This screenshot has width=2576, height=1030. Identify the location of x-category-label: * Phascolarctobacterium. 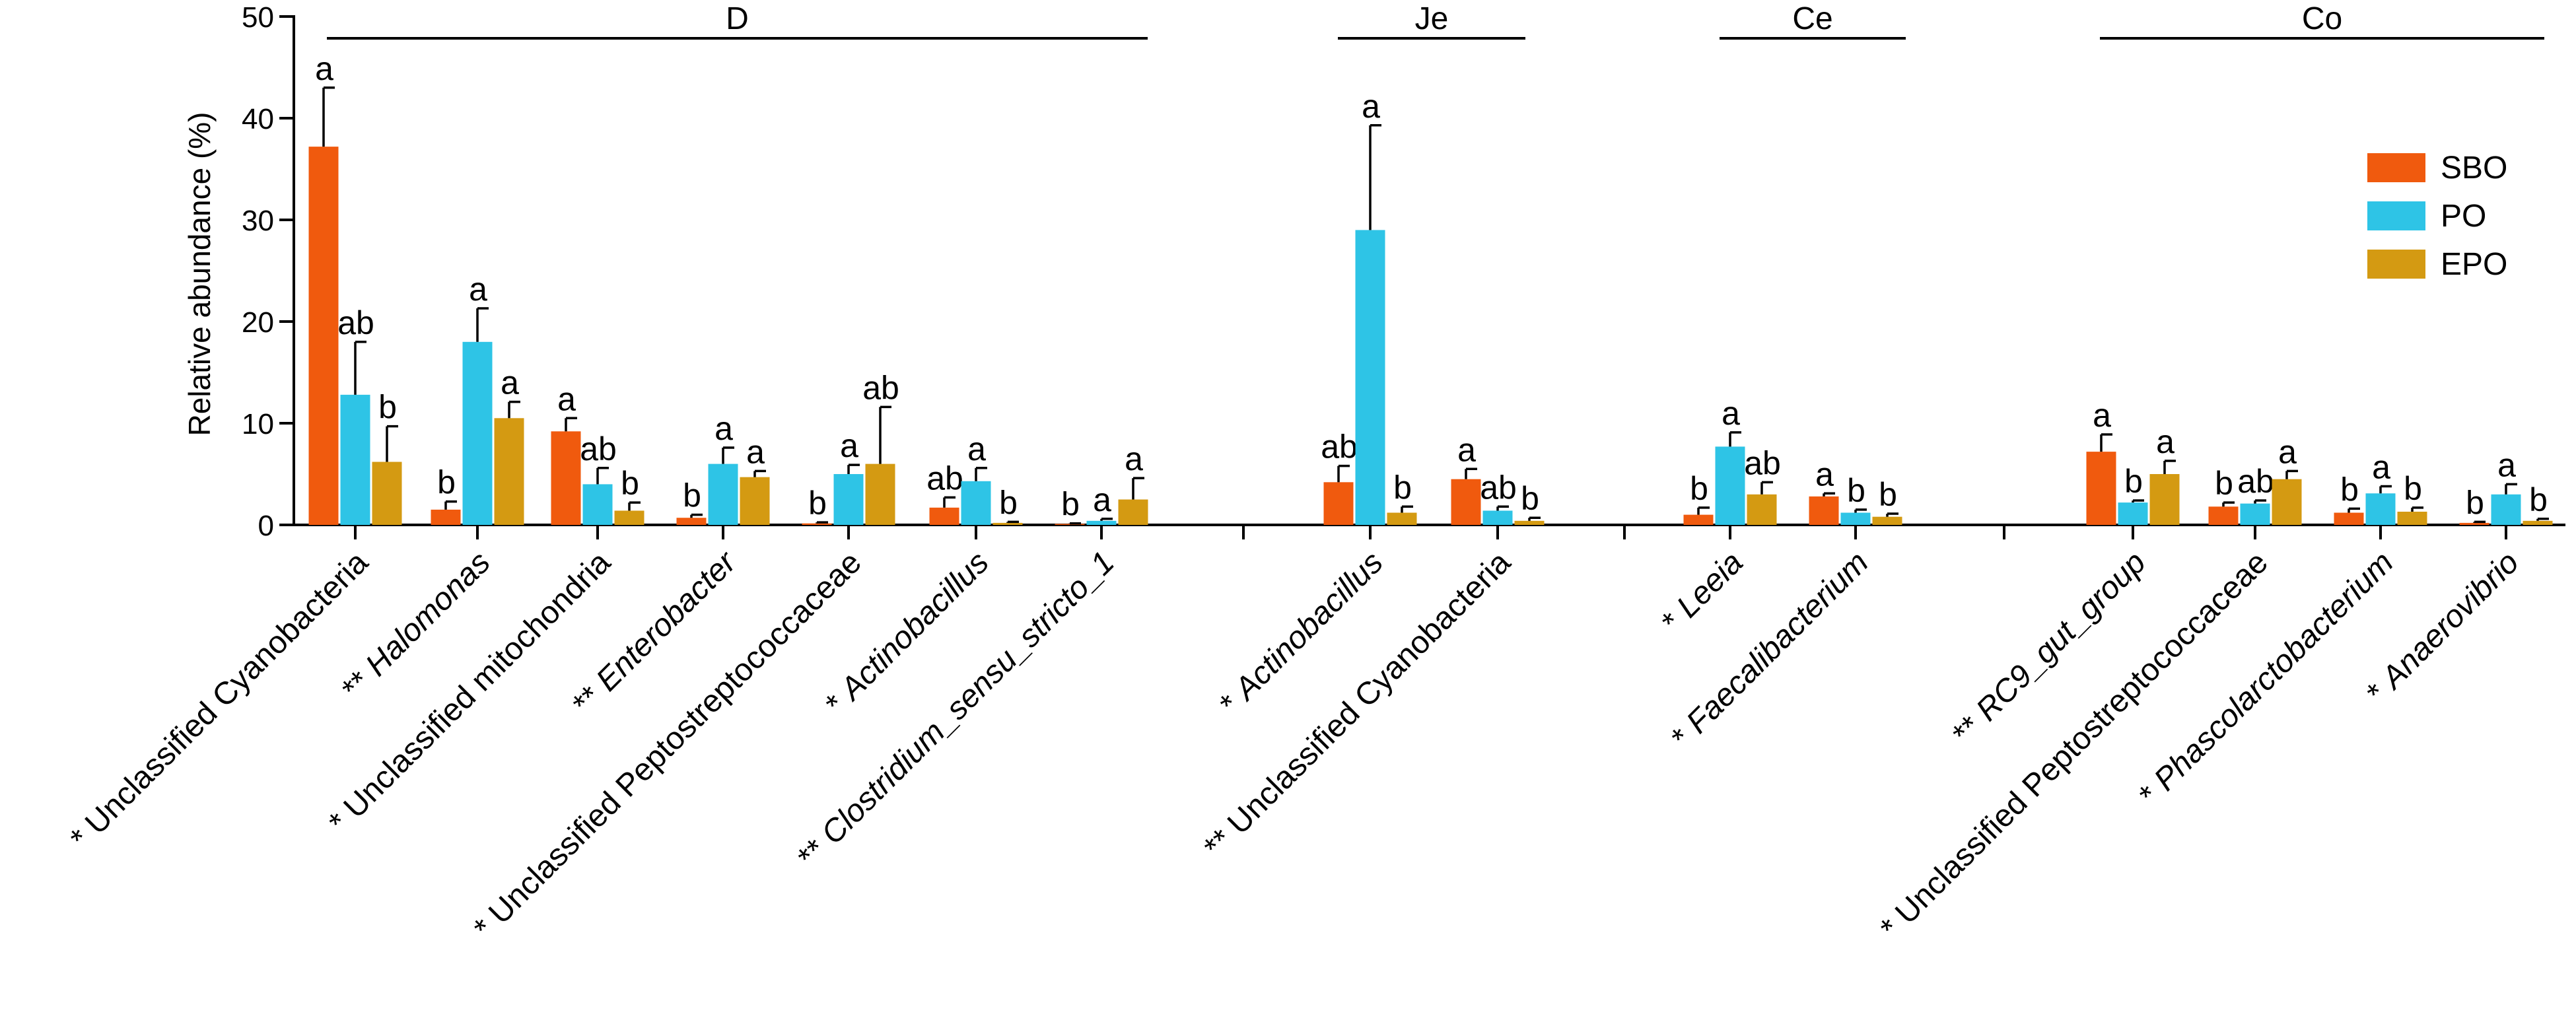
(2266, 678).